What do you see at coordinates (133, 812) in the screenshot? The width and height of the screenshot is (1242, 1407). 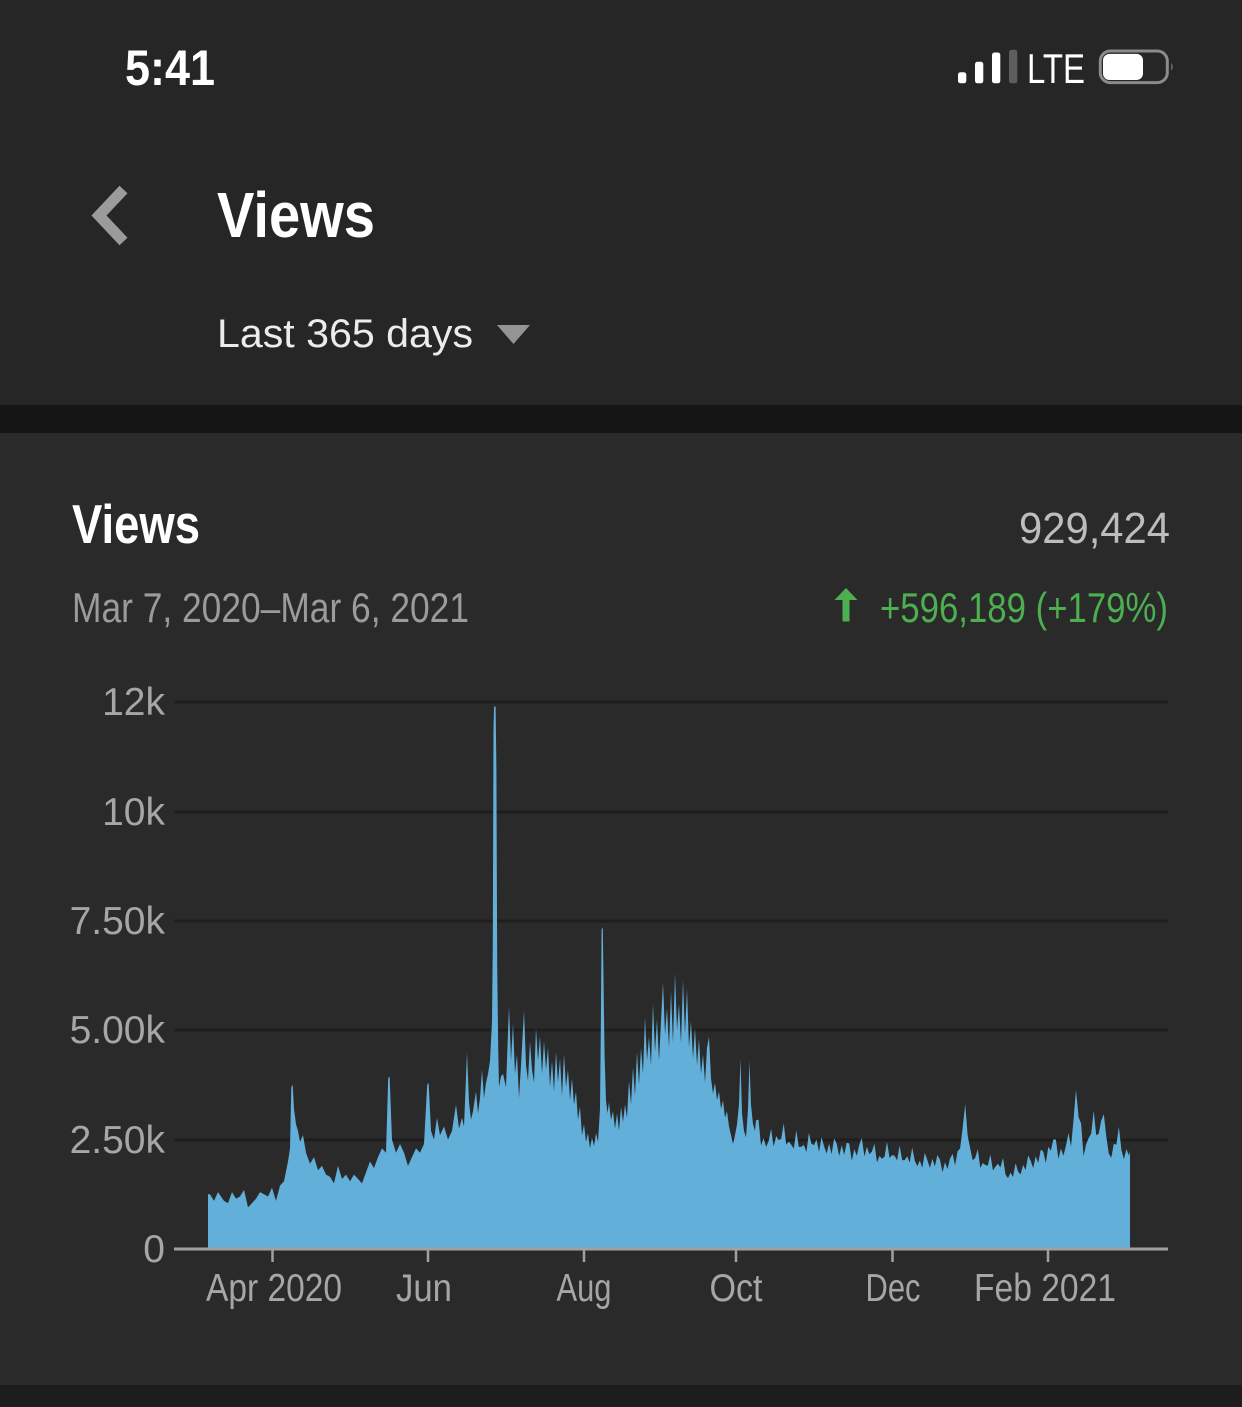 I see `svg-text: 10k` at bounding box center [133, 812].